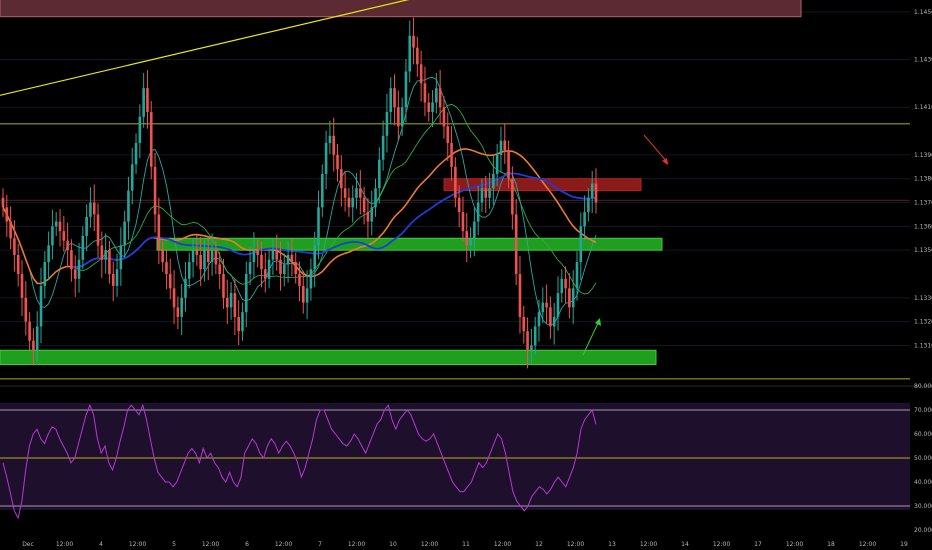 The height and width of the screenshot is (550, 932). Describe the element at coordinates (328, 357) in the screenshot. I see `green-support-low-zone` at that location.